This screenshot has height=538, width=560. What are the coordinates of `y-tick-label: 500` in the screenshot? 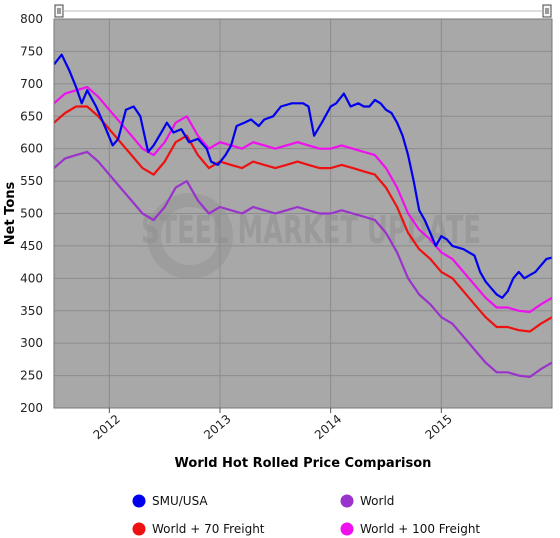 It's located at (31, 214).